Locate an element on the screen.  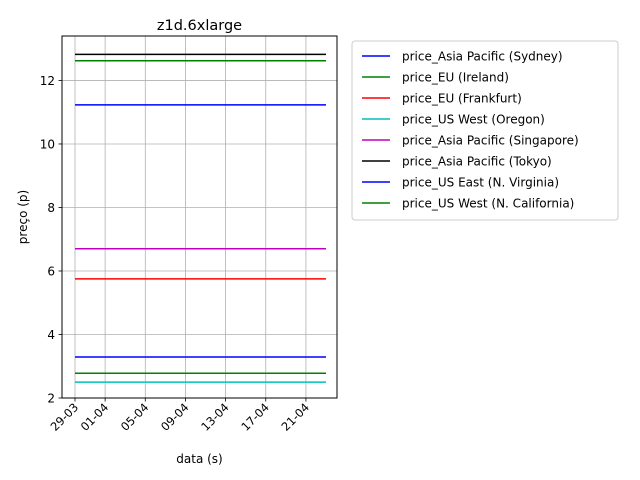
y-tick-label: 2 is located at coordinates (51, 399).